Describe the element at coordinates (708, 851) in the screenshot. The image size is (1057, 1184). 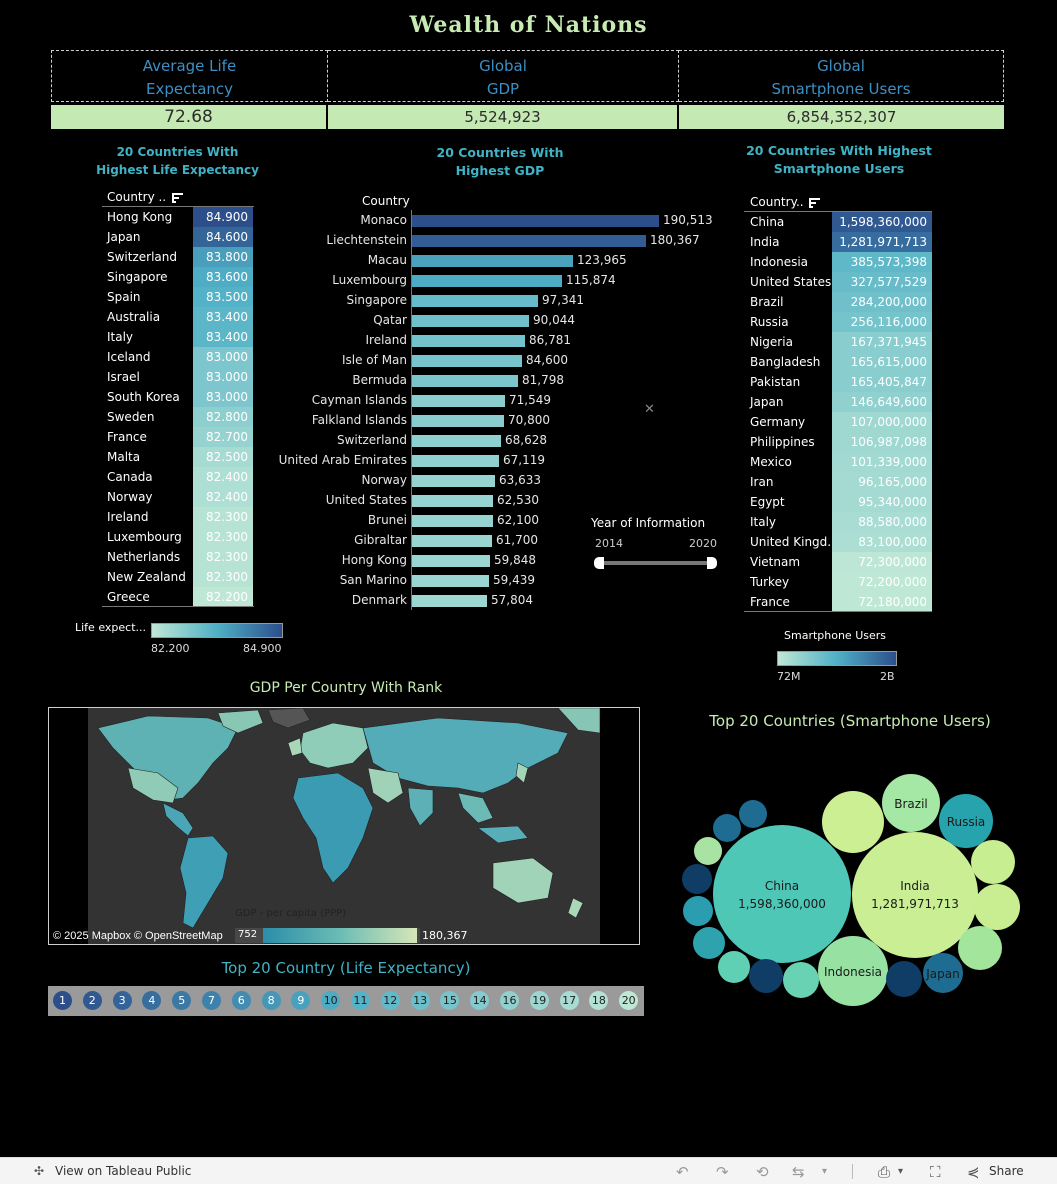
I see `bubble-vietnam` at that location.